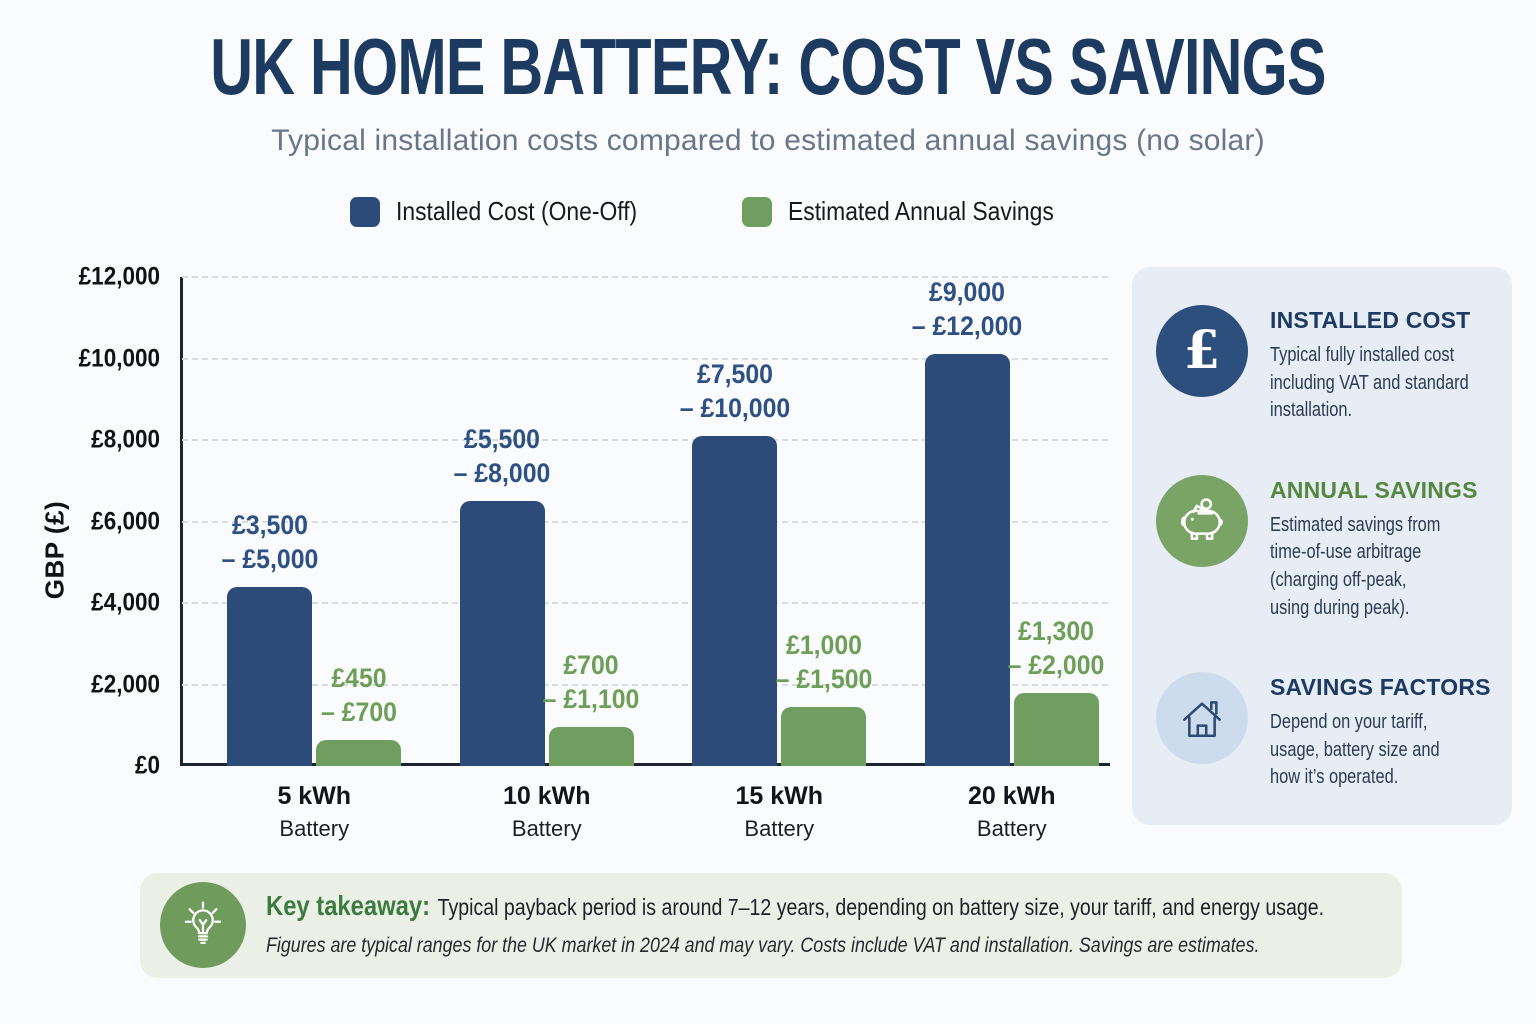 The image size is (1536, 1024). What do you see at coordinates (314, 812) in the screenshot?
I see `x-axis-label: 5 kWh Battery` at bounding box center [314, 812].